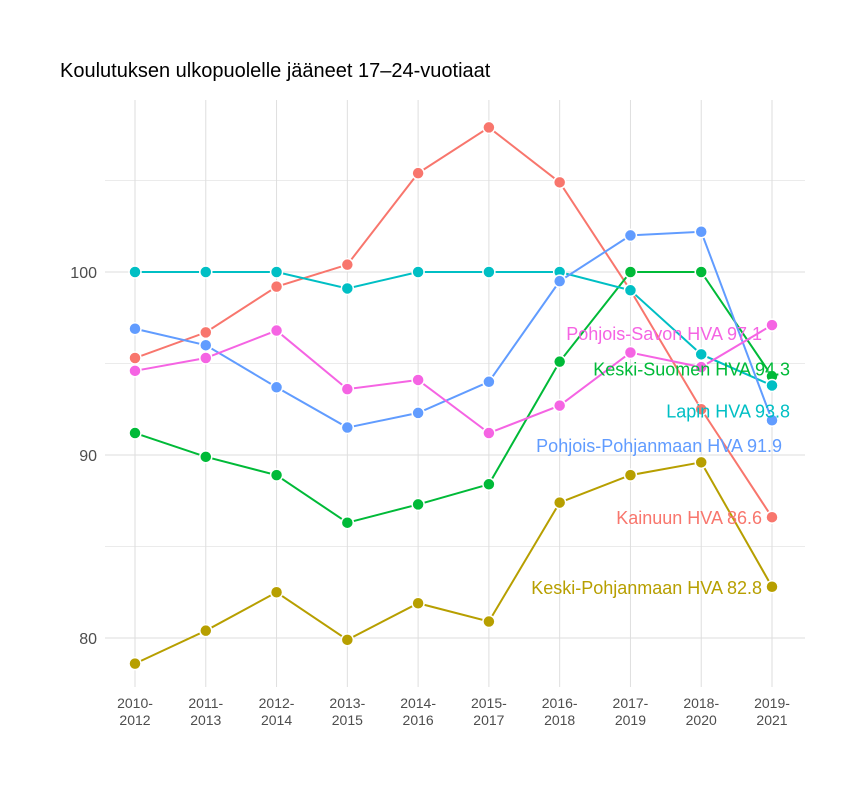 This screenshot has width=864, height=792. Describe the element at coordinates (205, 711) in the screenshot. I see `x-tick-label: 2011-2013` at that location.